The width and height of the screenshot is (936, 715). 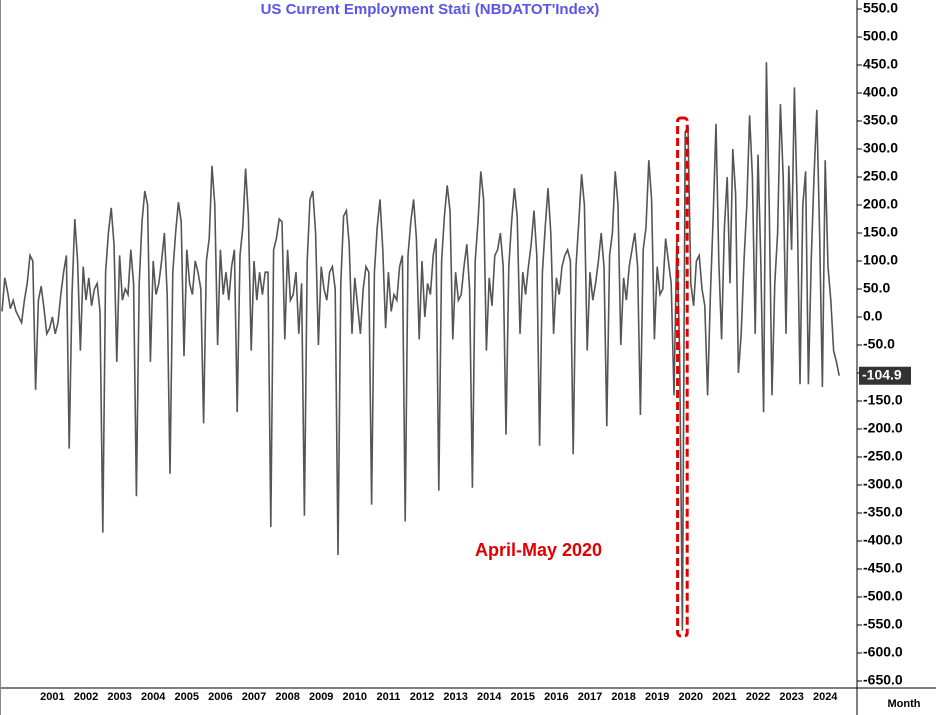 What do you see at coordinates (904, 704) in the screenshot?
I see `x-axis-label: Month` at bounding box center [904, 704].